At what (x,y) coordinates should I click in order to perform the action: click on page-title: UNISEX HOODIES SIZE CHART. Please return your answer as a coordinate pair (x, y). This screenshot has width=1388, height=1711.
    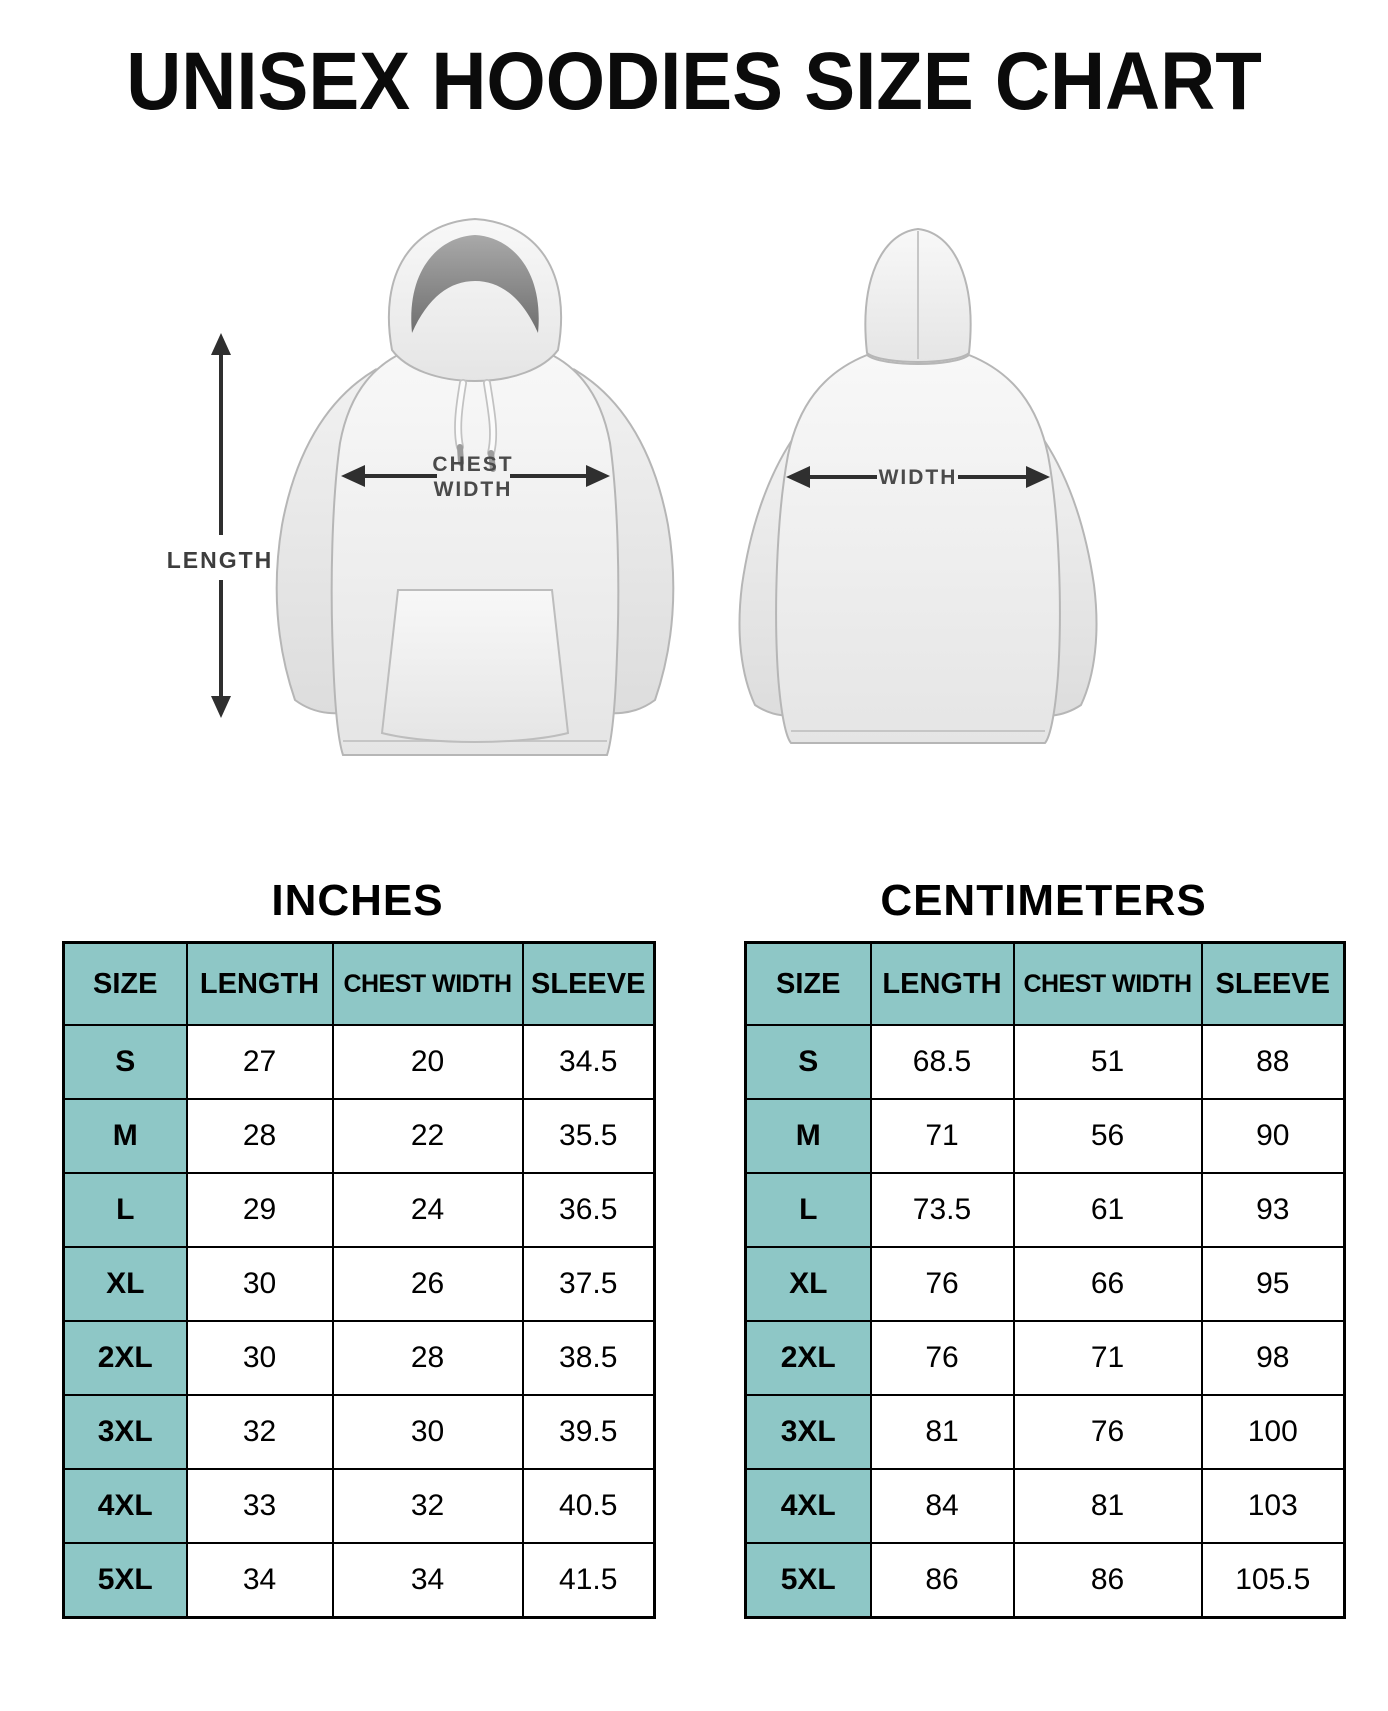
    Looking at the image, I should click on (694, 81).